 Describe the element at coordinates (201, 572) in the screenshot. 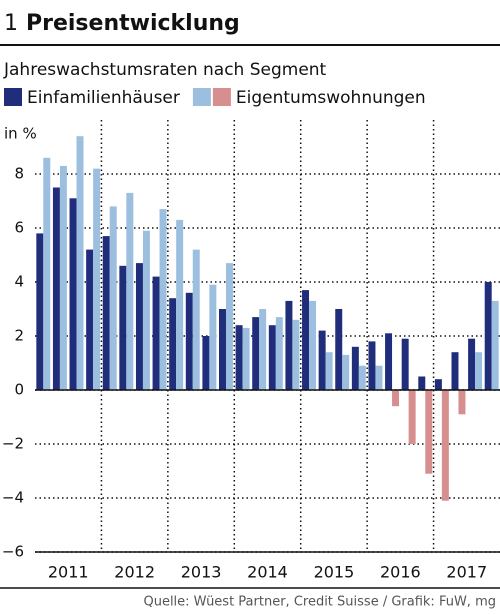

I see `x-tick-label: 2013` at that location.